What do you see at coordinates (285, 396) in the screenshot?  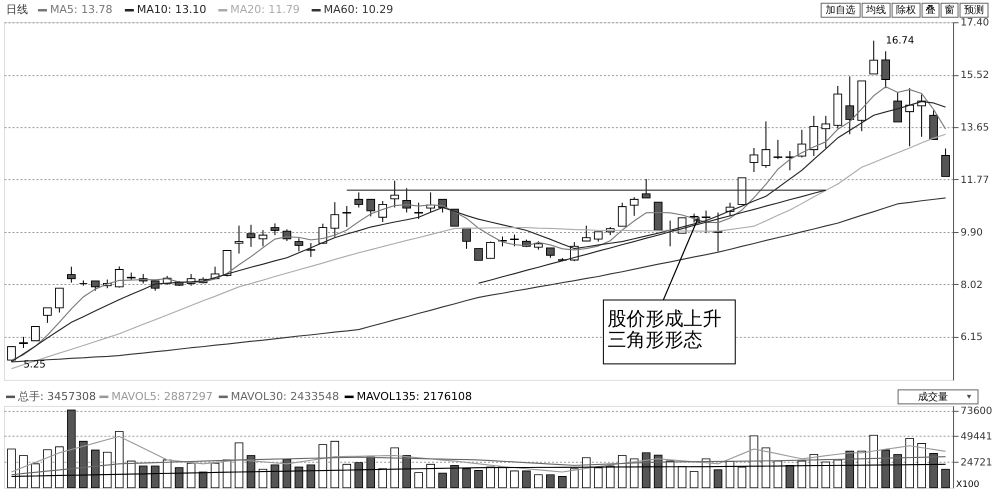 I see `legend-label: MAVOL30: 2433548` at bounding box center [285, 396].